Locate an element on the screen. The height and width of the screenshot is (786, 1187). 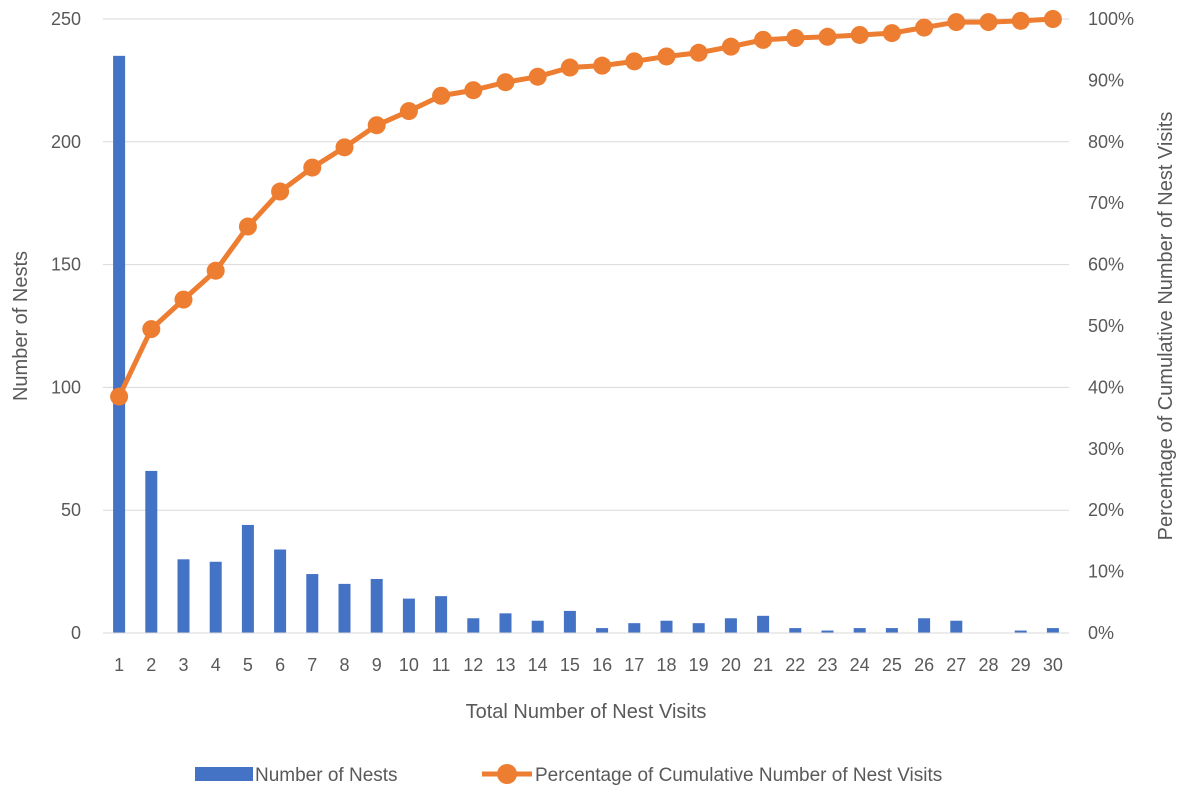
y-tick-label: 150 is located at coordinates (66, 265).